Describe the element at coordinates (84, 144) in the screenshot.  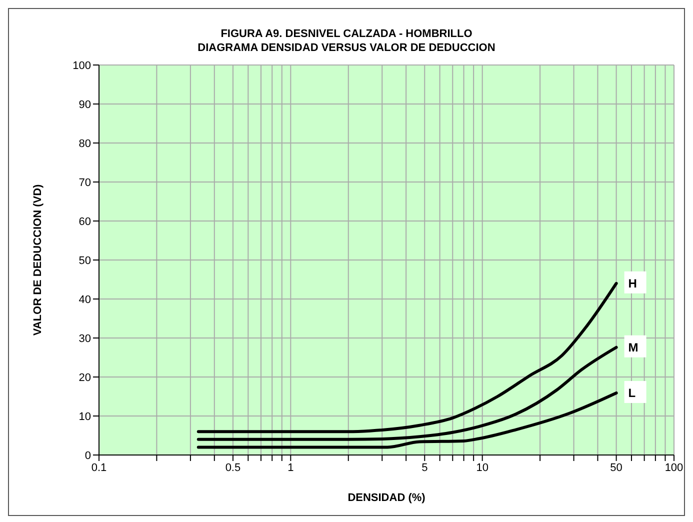
I see `y-tick-label: 80` at that location.